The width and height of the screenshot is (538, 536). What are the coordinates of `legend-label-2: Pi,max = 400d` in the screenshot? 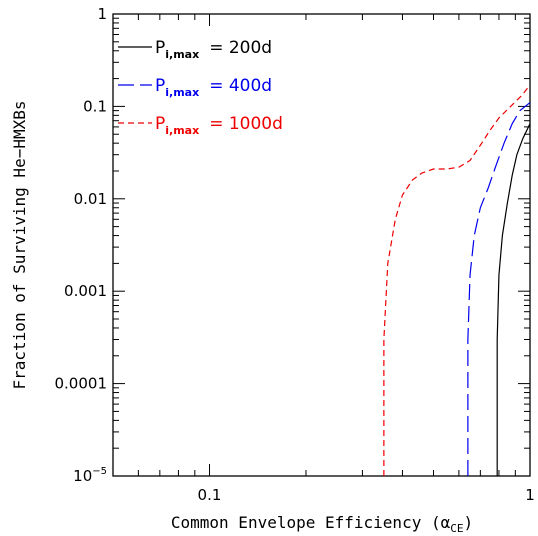 It's located at (213, 87).